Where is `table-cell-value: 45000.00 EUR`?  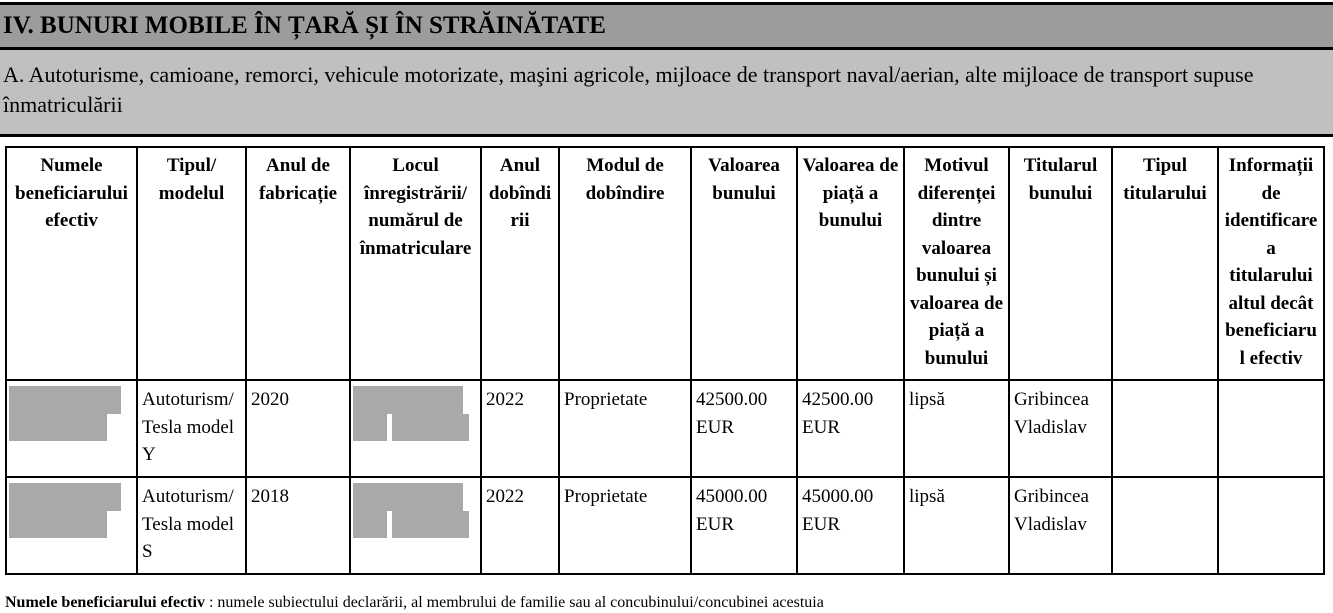 table-cell-value: 45000.00 EUR is located at coordinates (744, 525).